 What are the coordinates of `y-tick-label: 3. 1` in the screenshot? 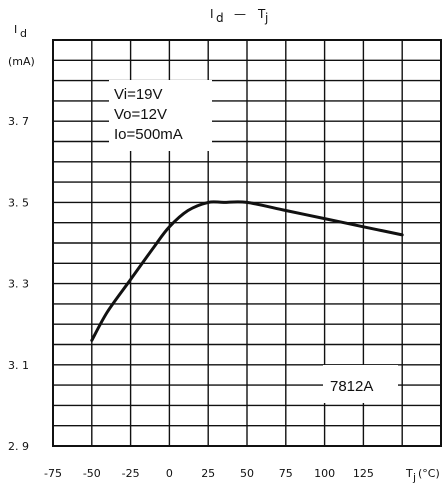 It's located at (18, 365).